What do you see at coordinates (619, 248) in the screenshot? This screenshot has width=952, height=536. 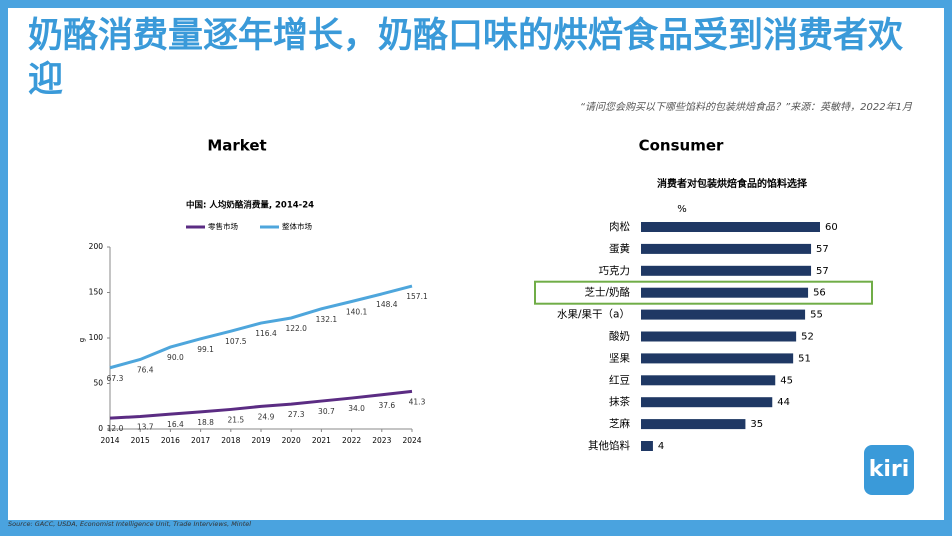 I see `category-label: 蛋黄` at bounding box center [619, 248].